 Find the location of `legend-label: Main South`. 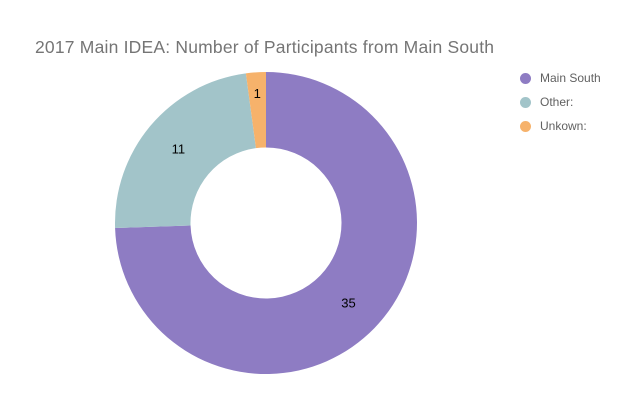

legend-label: Main South is located at coordinates (570, 78).